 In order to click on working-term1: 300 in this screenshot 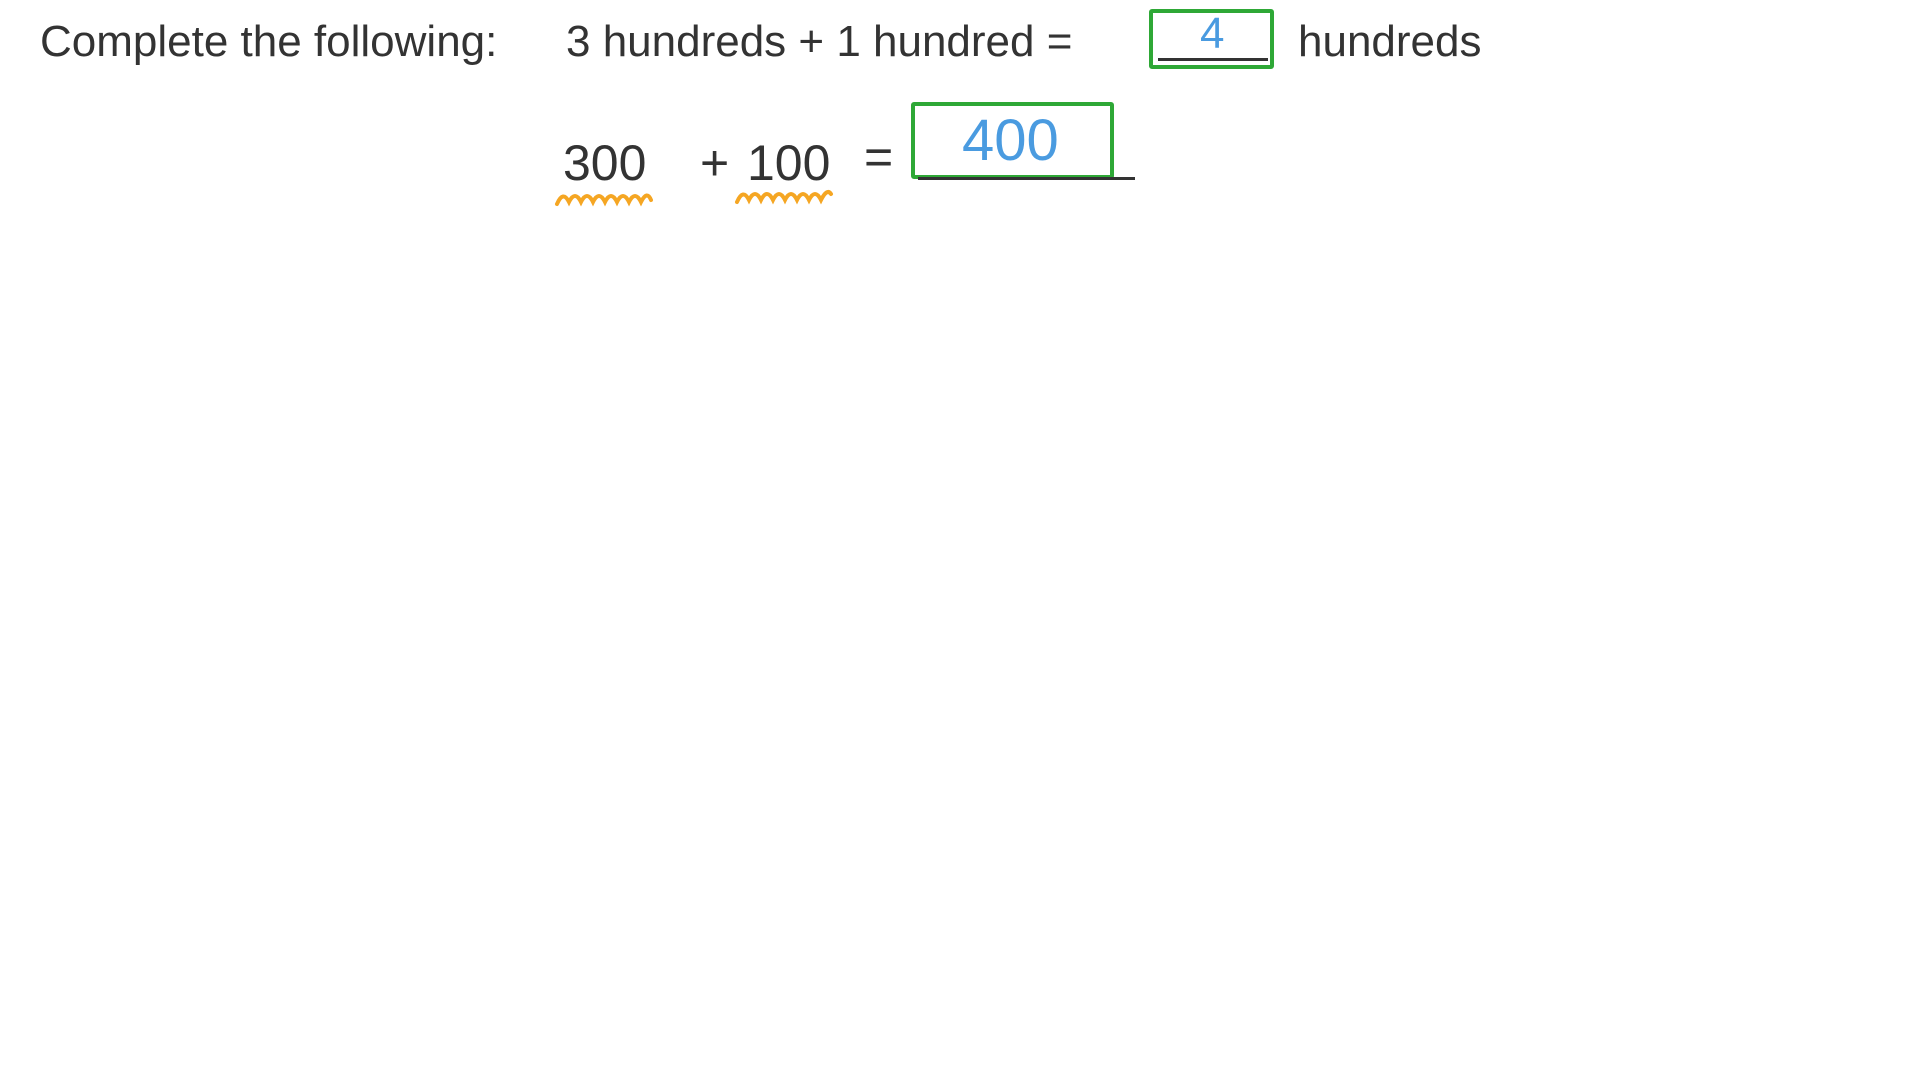, I will do `click(605, 163)`.